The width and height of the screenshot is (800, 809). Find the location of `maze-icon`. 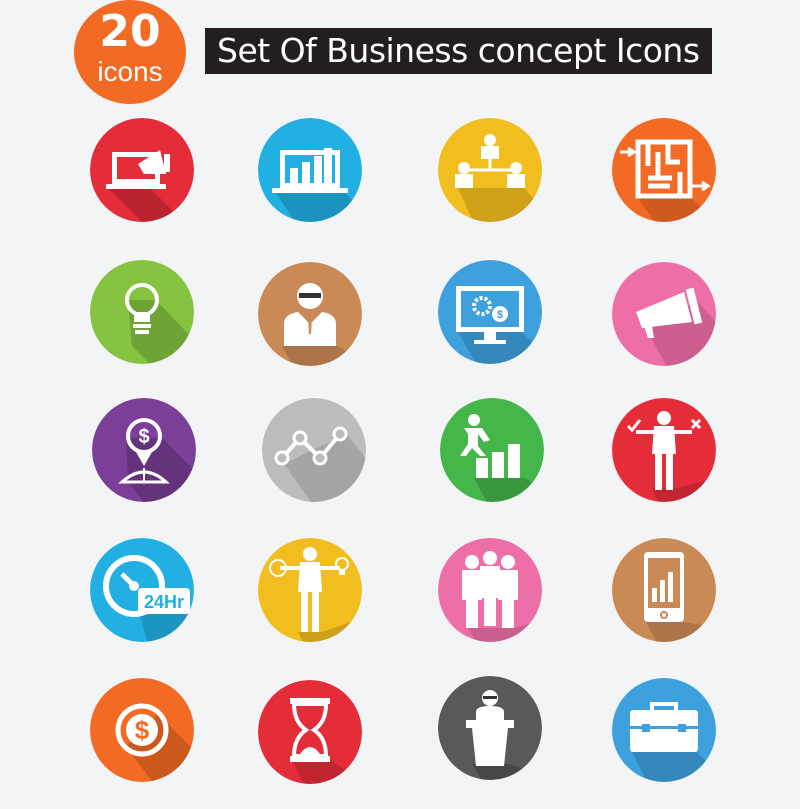

maze-icon is located at coordinates (664, 170).